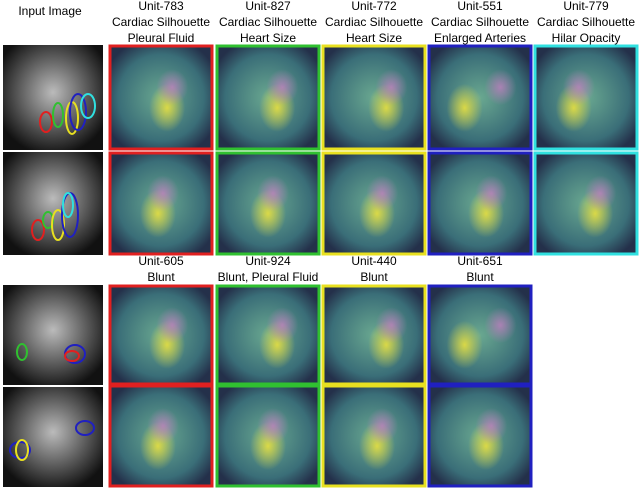 The height and width of the screenshot is (491, 640). I want to click on unit-label: Unit-772, so click(374, 6).